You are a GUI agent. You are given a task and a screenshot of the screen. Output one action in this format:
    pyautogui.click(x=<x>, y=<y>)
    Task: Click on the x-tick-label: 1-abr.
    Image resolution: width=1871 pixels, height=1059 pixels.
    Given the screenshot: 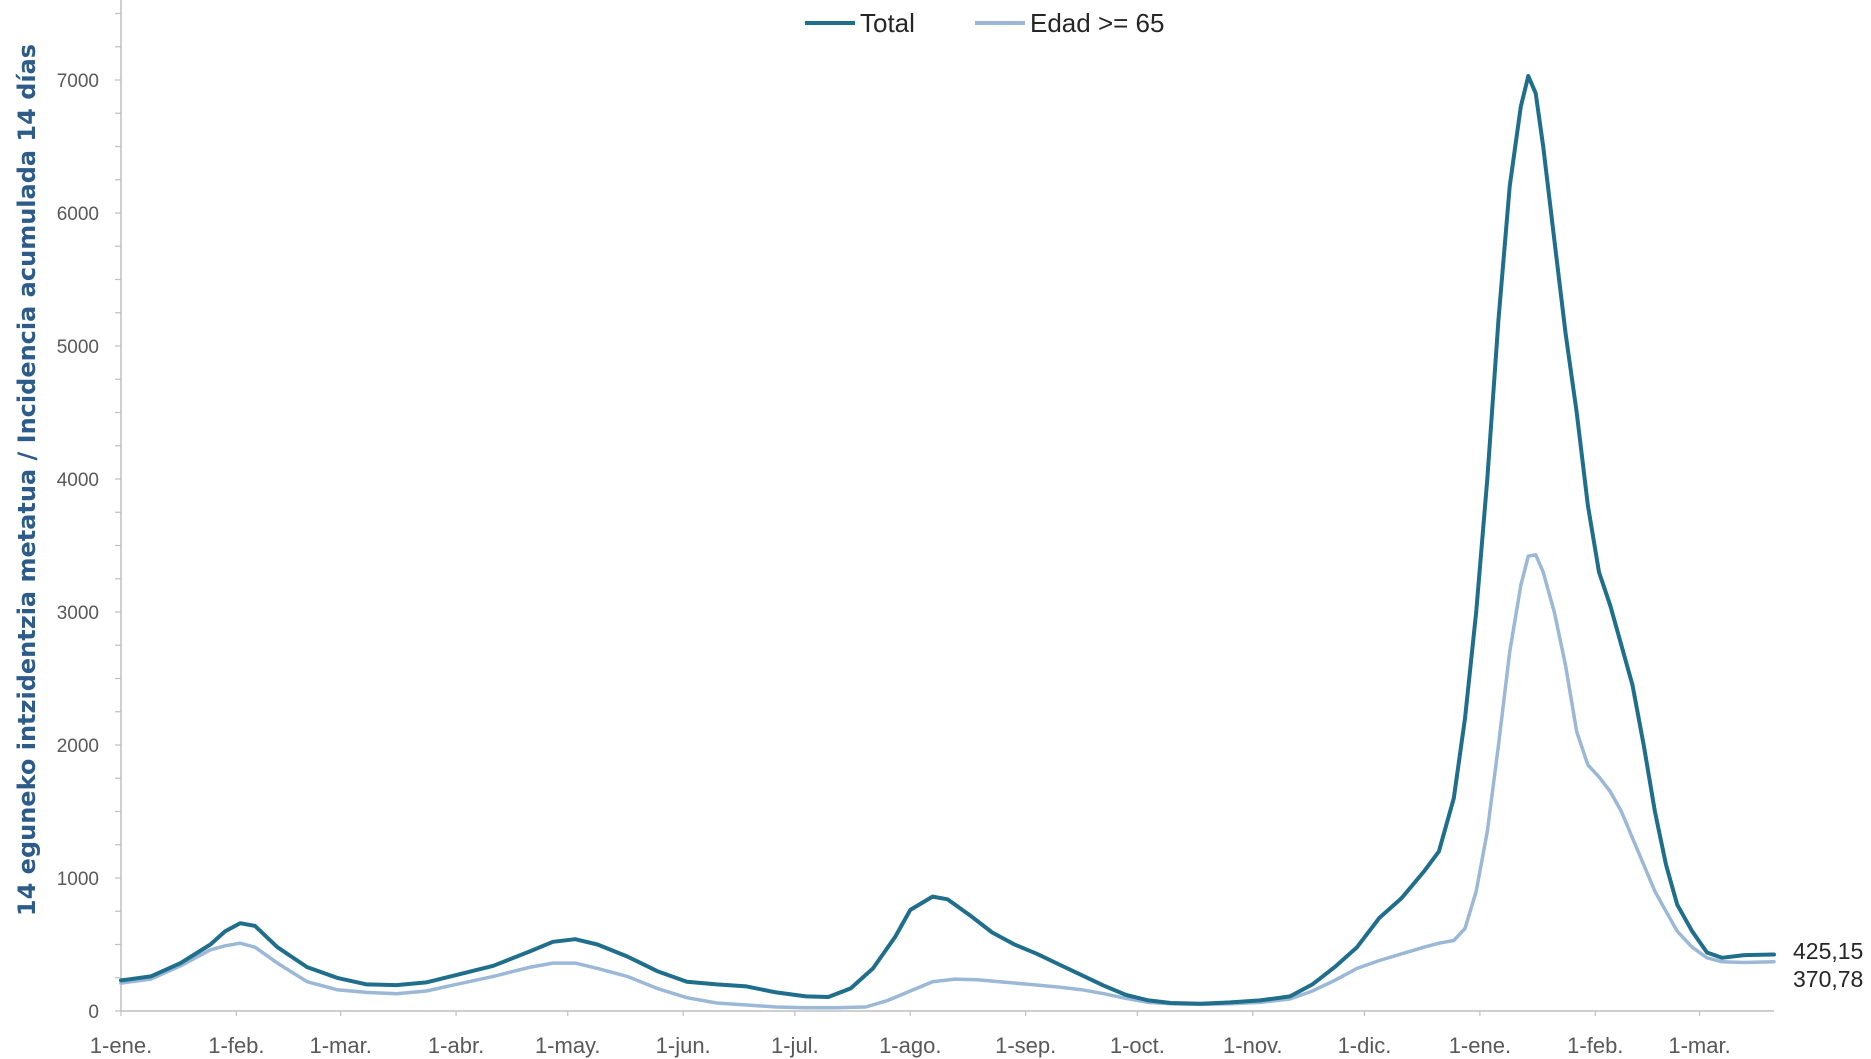 What is the action you would take?
    pyautogui.click(x=456, y=1045)
    